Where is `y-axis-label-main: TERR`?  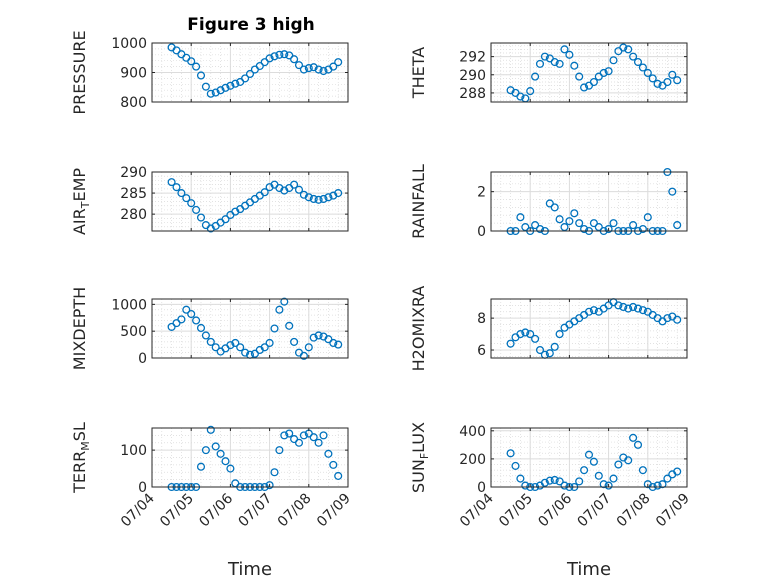
y-axis-label-main: TERR is located at coordinates (79, 472).